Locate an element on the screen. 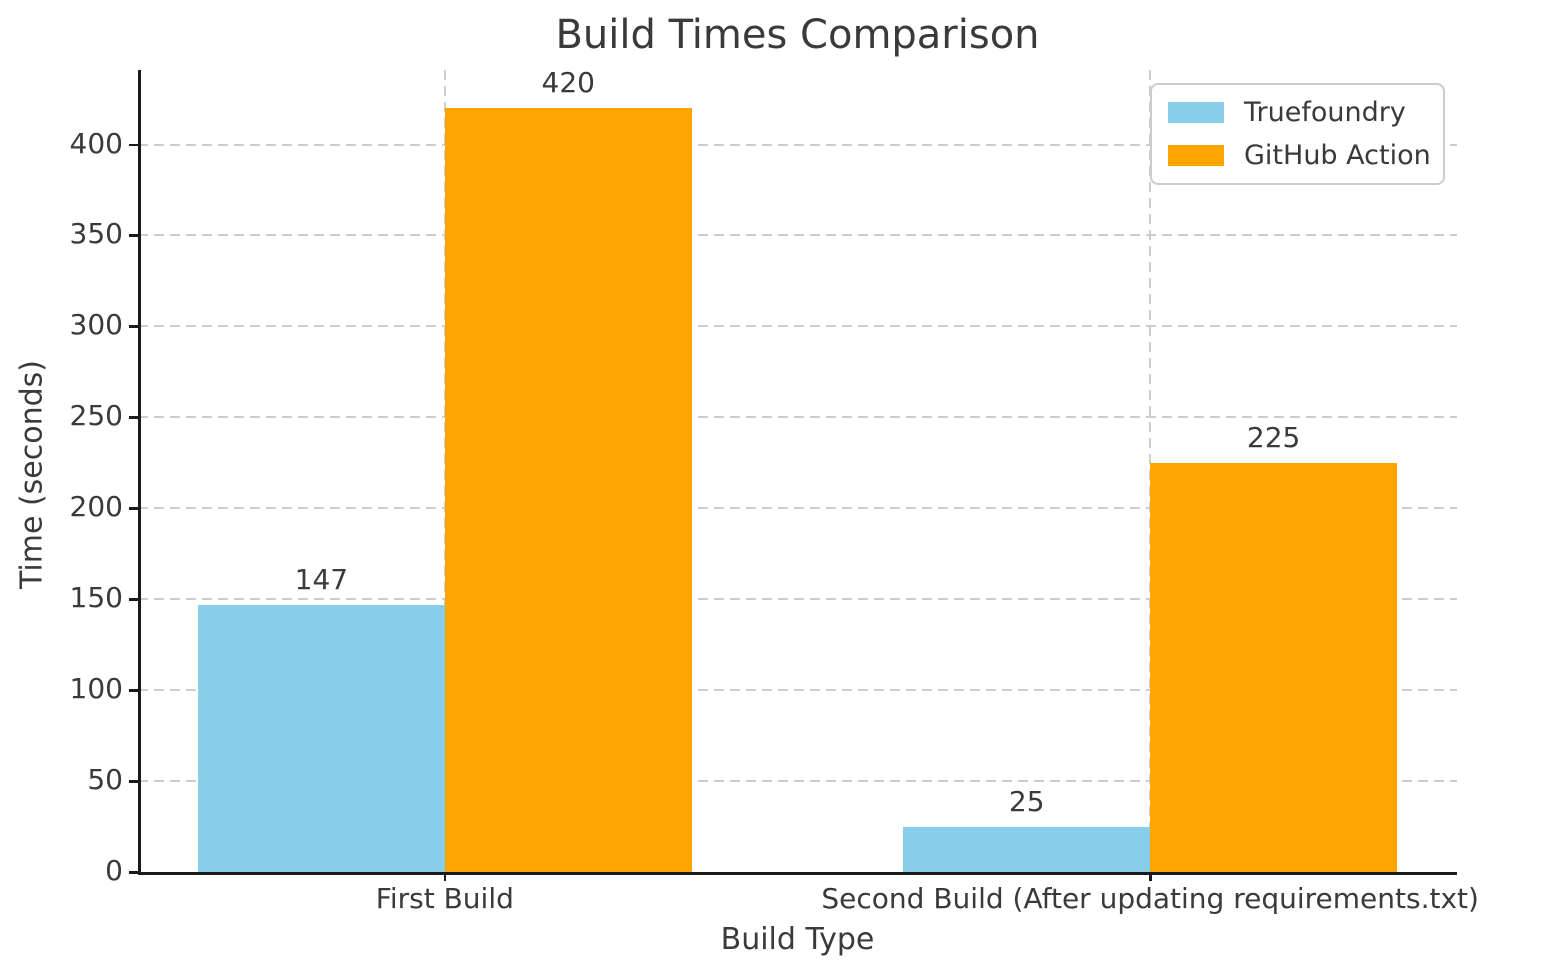  bar-value-label: 147 is located at coordinates (321, 579).